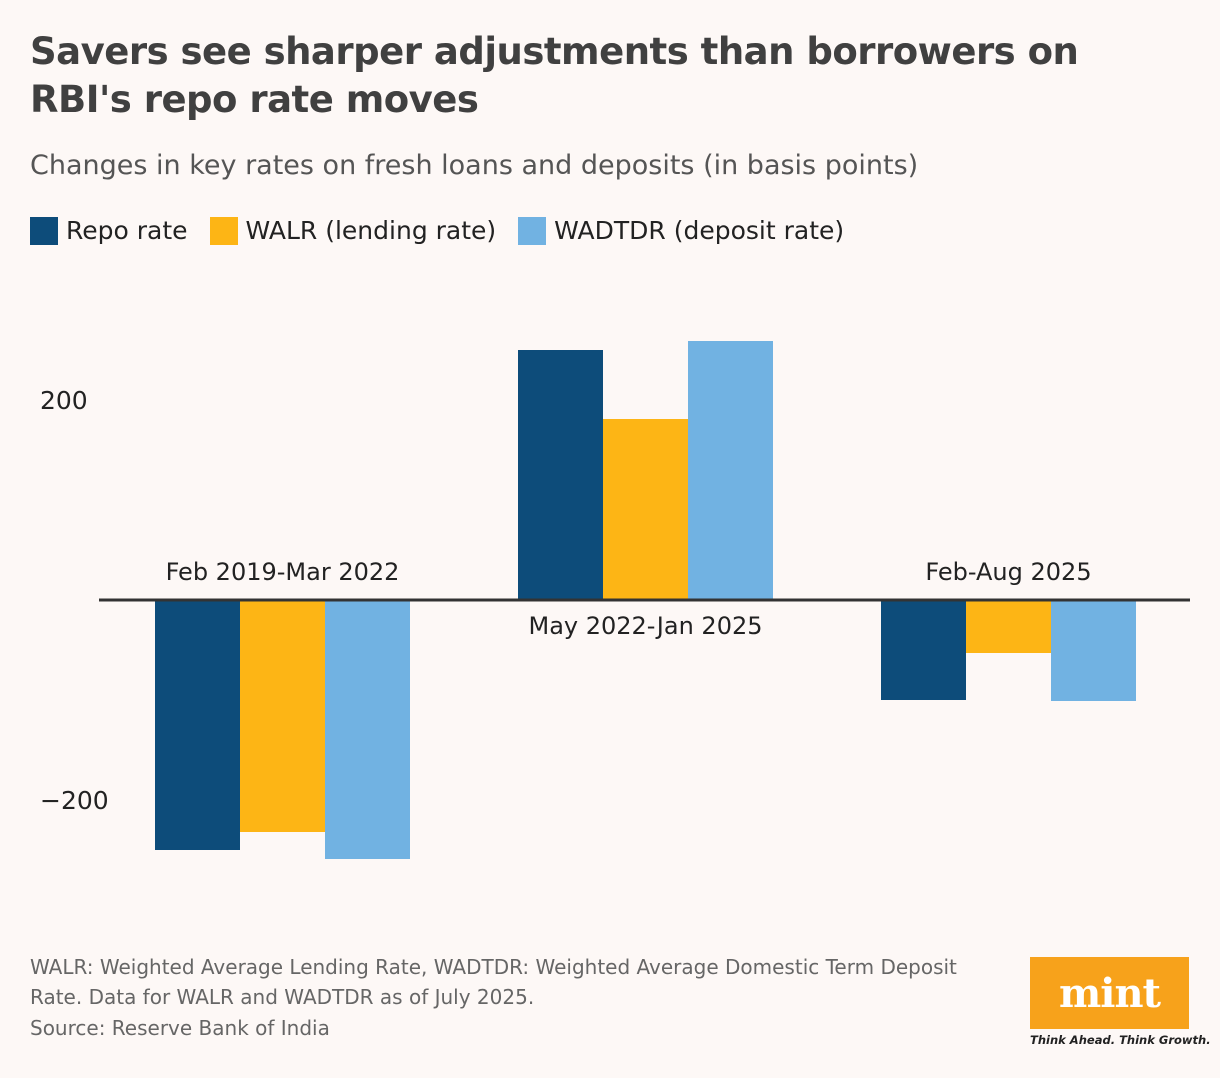 The image size is (1220, 1078). Describe the element at coordinates (283, 572) in the screenshot. I see `category-label: Feb 2019-Mar 2022` at that location.